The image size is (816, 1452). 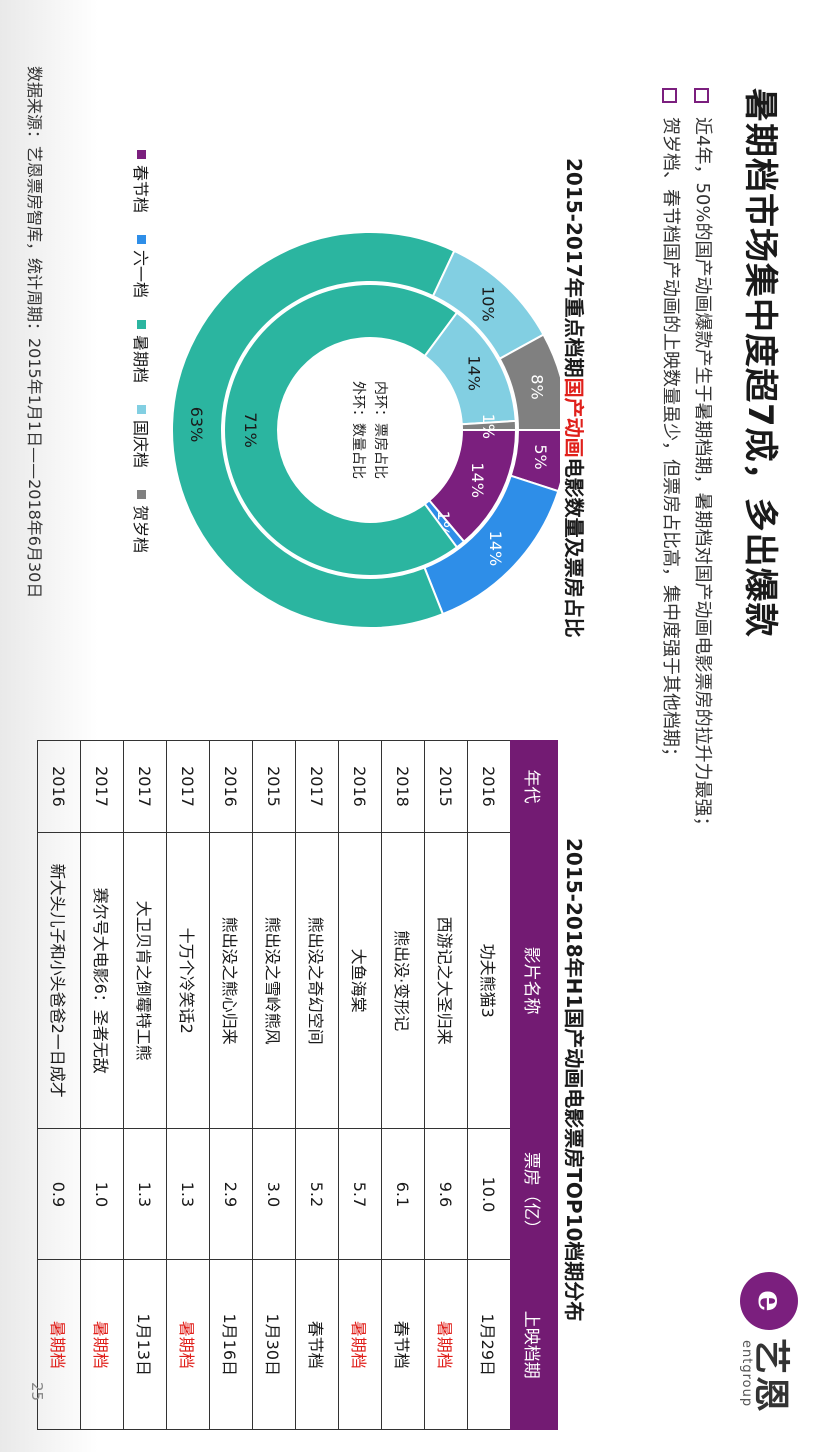 I want to click on cell-box-office: 1.0, so click(x=102, y=1194).